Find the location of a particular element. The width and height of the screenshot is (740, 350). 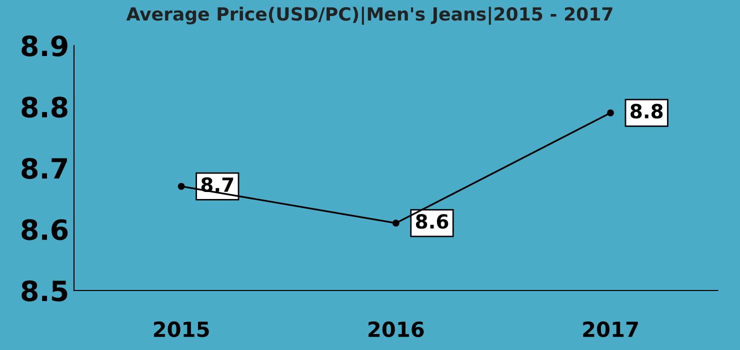

x-tick-label: 2017 is located at coordinates (610, 329).